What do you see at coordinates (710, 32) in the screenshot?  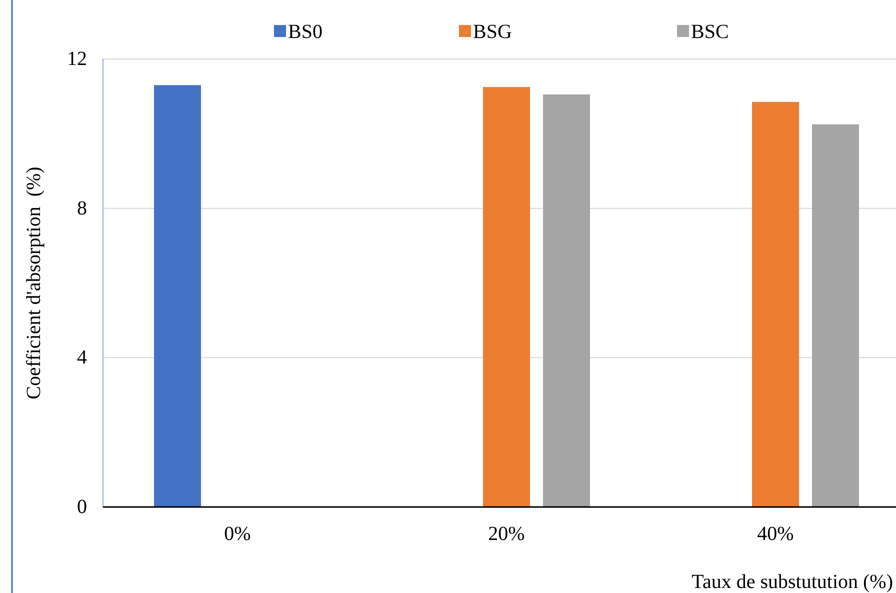 I see `legend-label: BSC` at bounding box center [710, 32].